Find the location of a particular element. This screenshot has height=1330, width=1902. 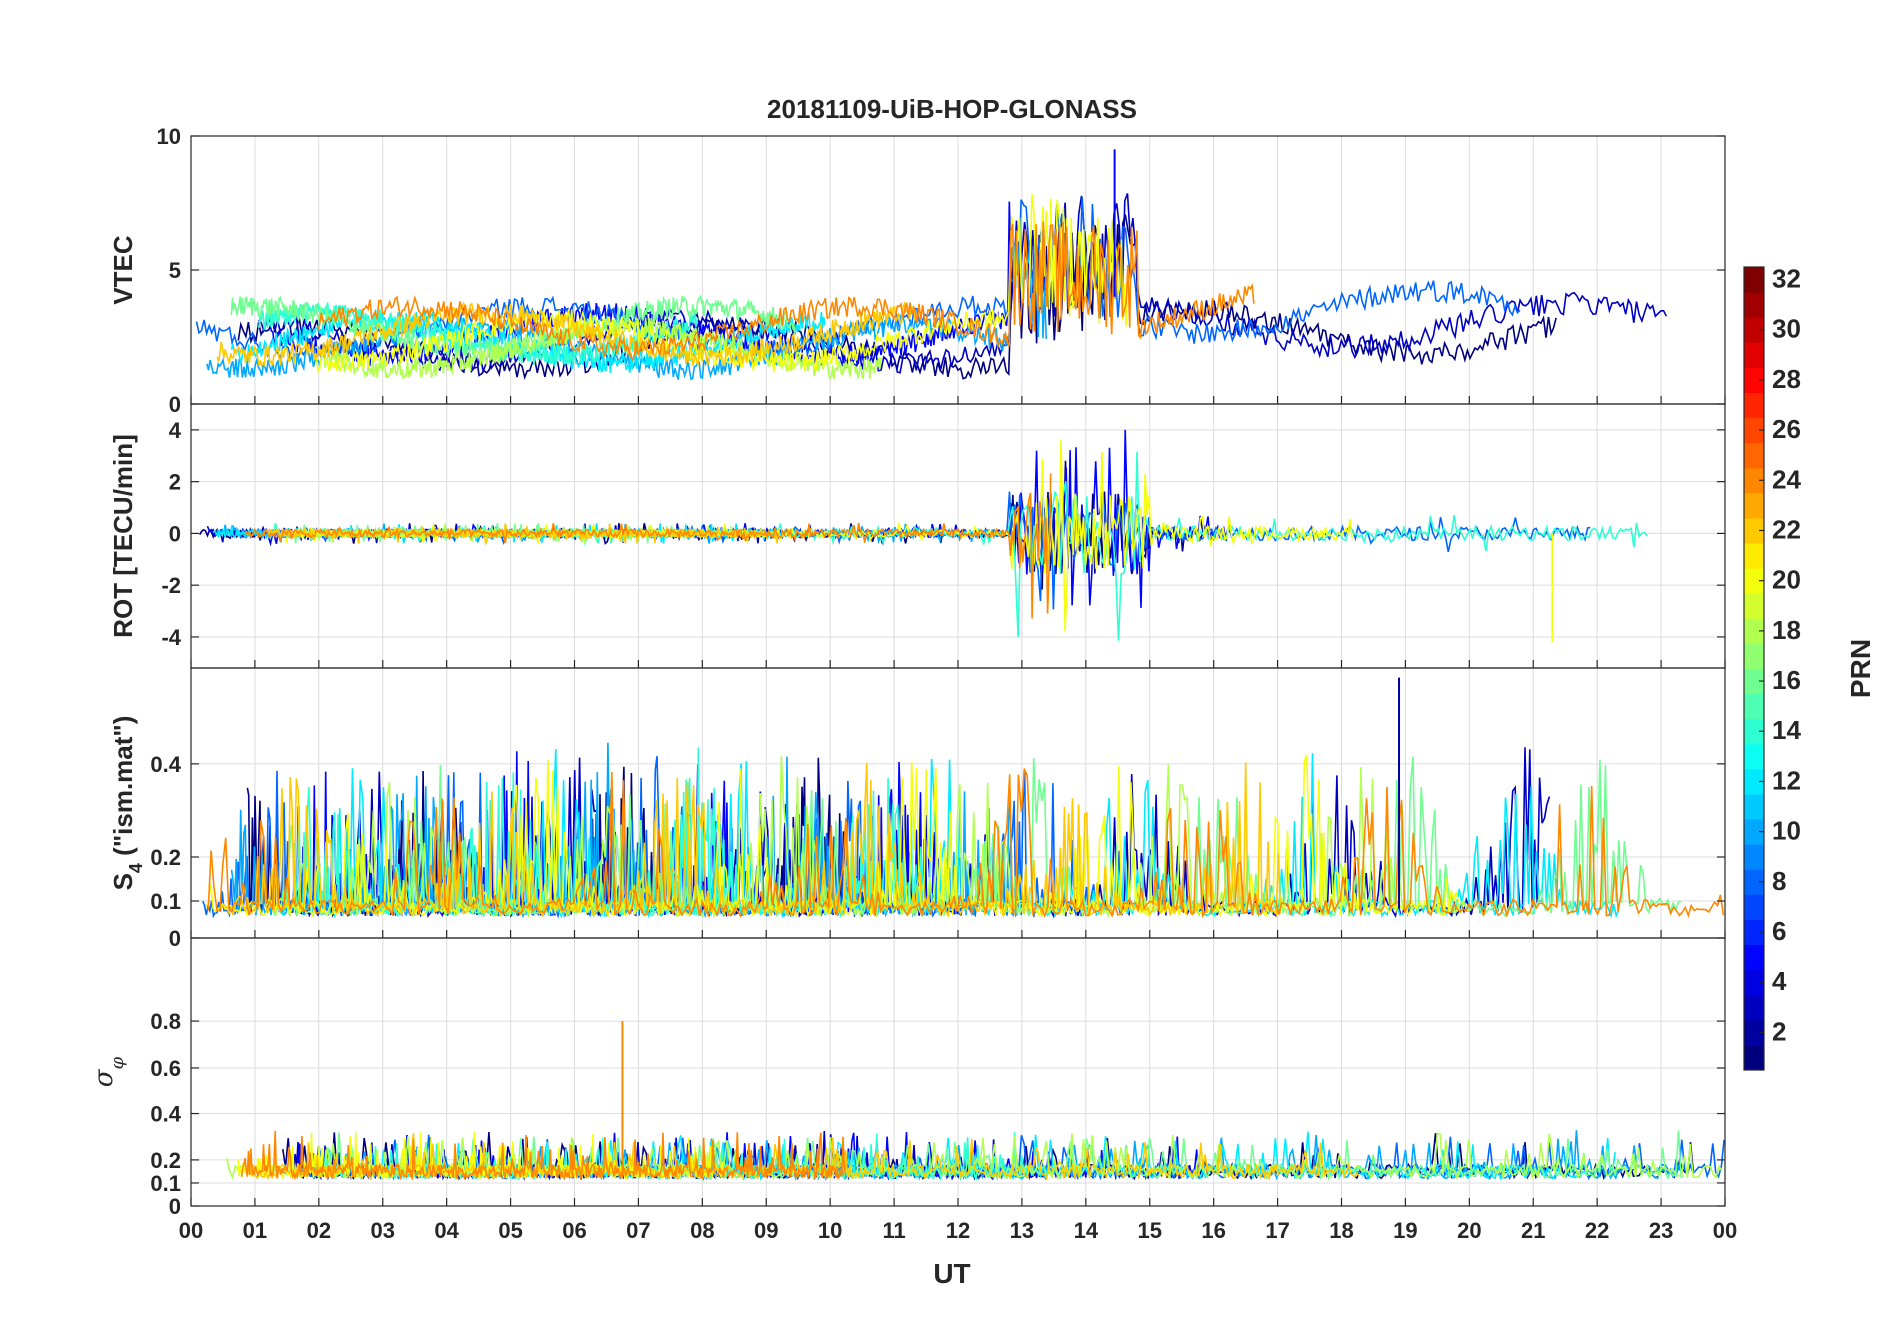

sigma-phi-ylabel: σφ is located at coordinates (108, 1071).